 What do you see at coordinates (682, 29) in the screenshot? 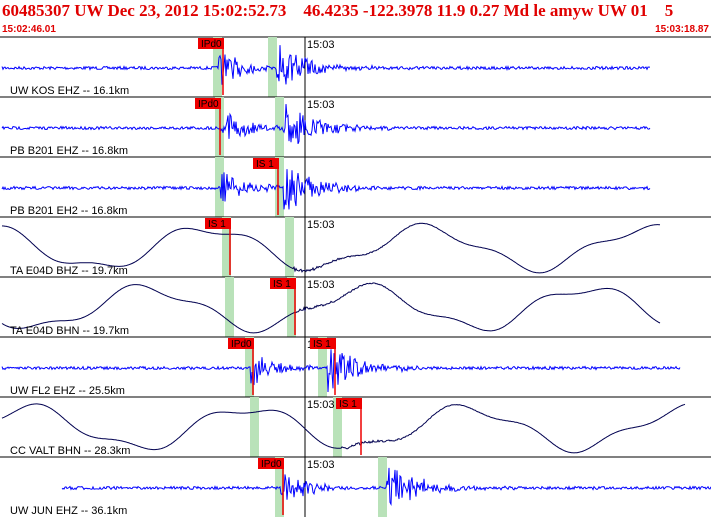
I see `end-time: 15:03:18.87` at bounding box center [682, 29].